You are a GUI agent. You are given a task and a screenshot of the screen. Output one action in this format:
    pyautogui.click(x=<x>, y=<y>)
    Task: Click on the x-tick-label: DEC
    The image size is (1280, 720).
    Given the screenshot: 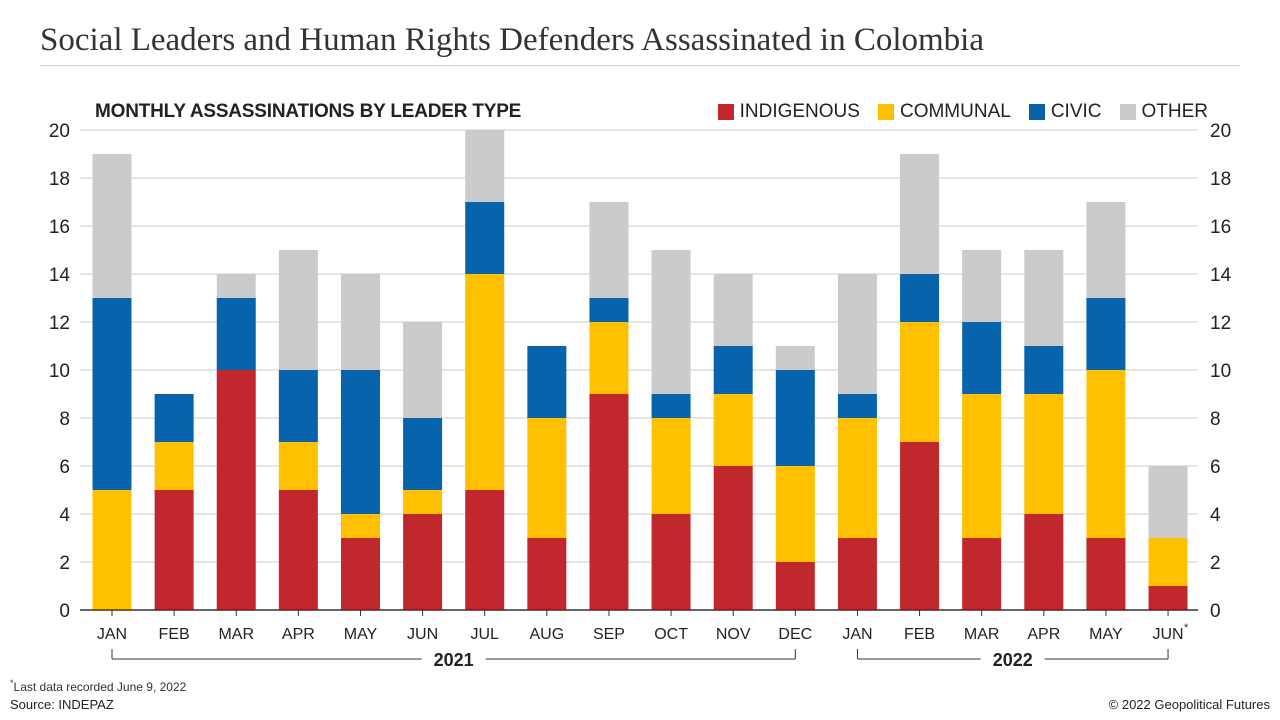 What is the action you would take?
    pyautogui.click(x=795, y=634)
    